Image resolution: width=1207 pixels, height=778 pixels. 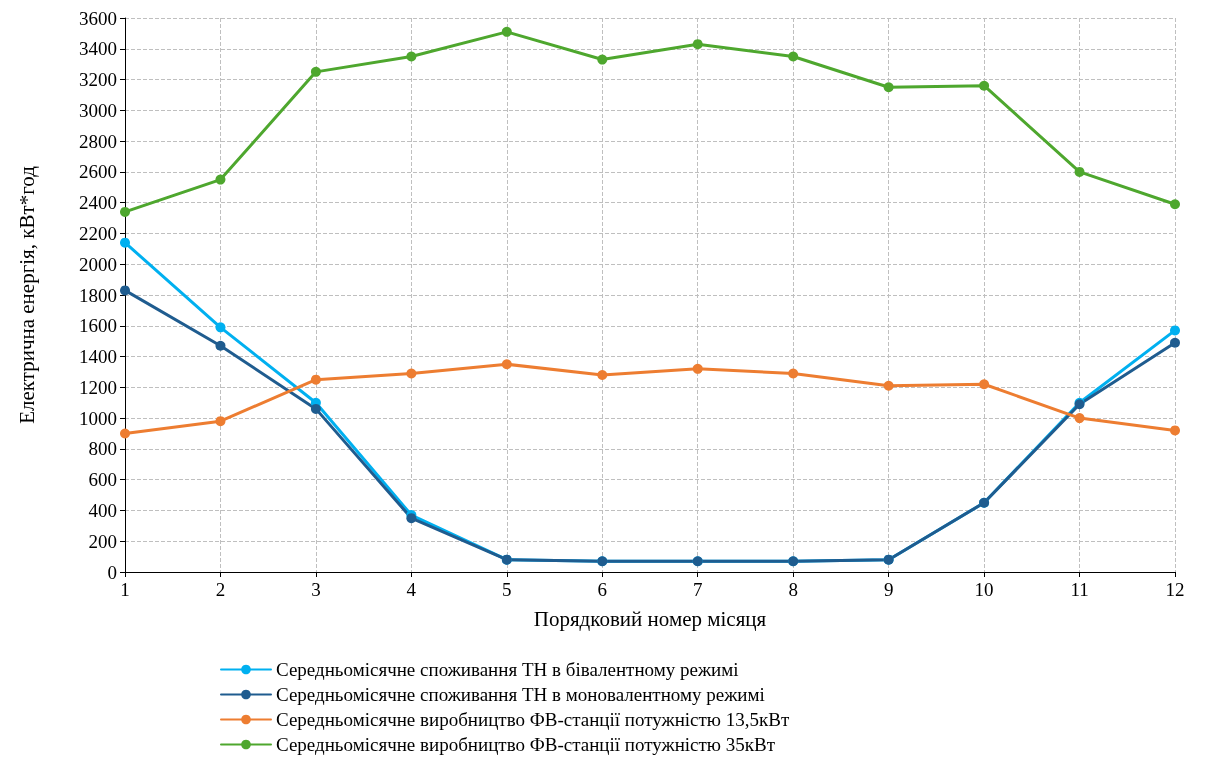 I want to click on x-tick-label: 5, so click(x=507, y=589).